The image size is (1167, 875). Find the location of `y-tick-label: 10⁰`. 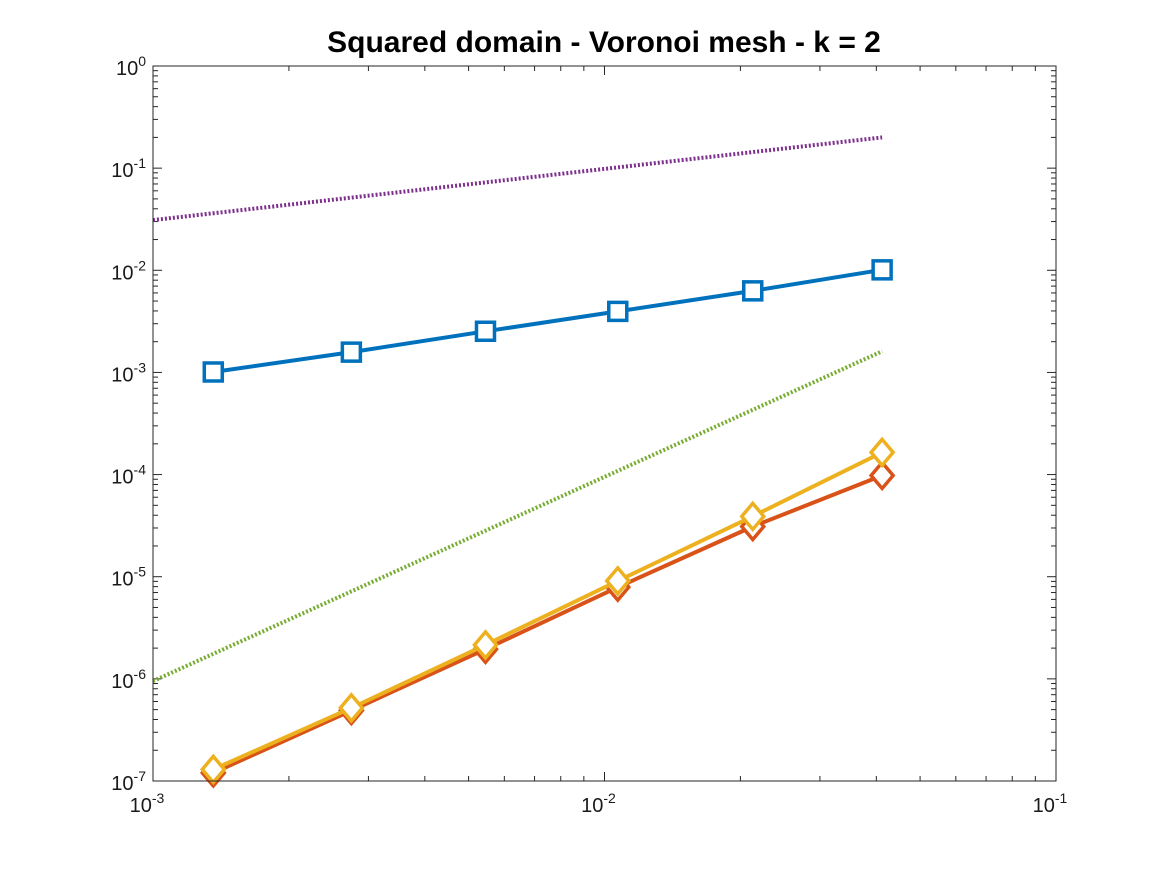

y-tick-label: 10⁰ is located at coordinates (131, 66).